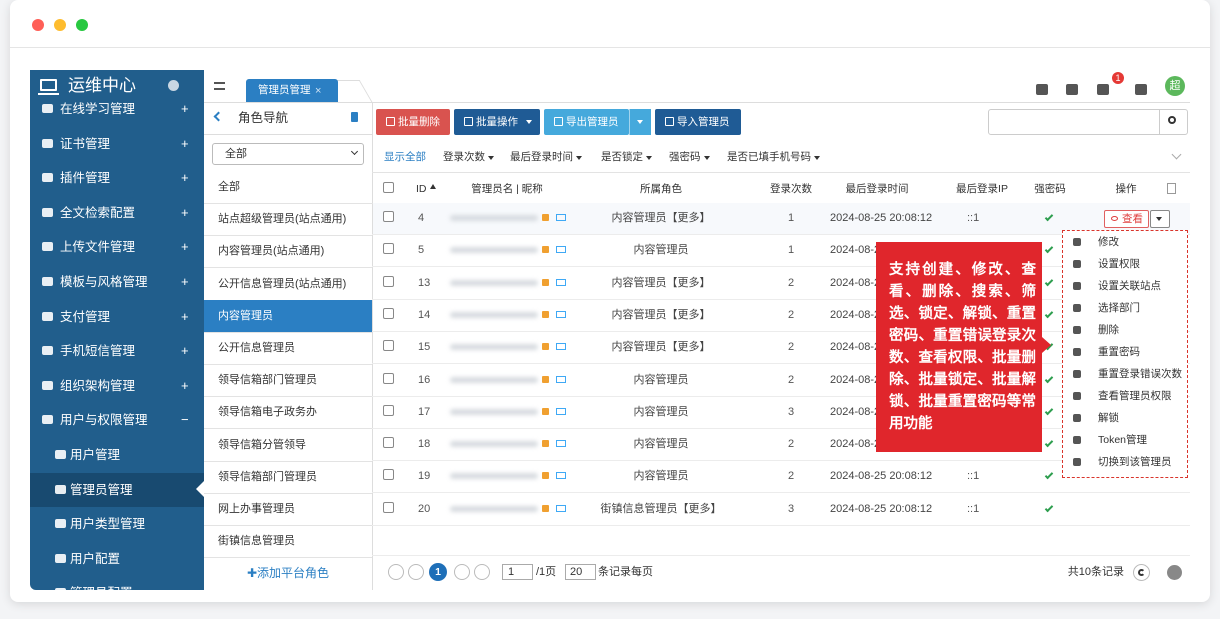  Describe the element at coordinates (1119, 308) in the screenshot. I see `action-item: 选择部门` at that location.